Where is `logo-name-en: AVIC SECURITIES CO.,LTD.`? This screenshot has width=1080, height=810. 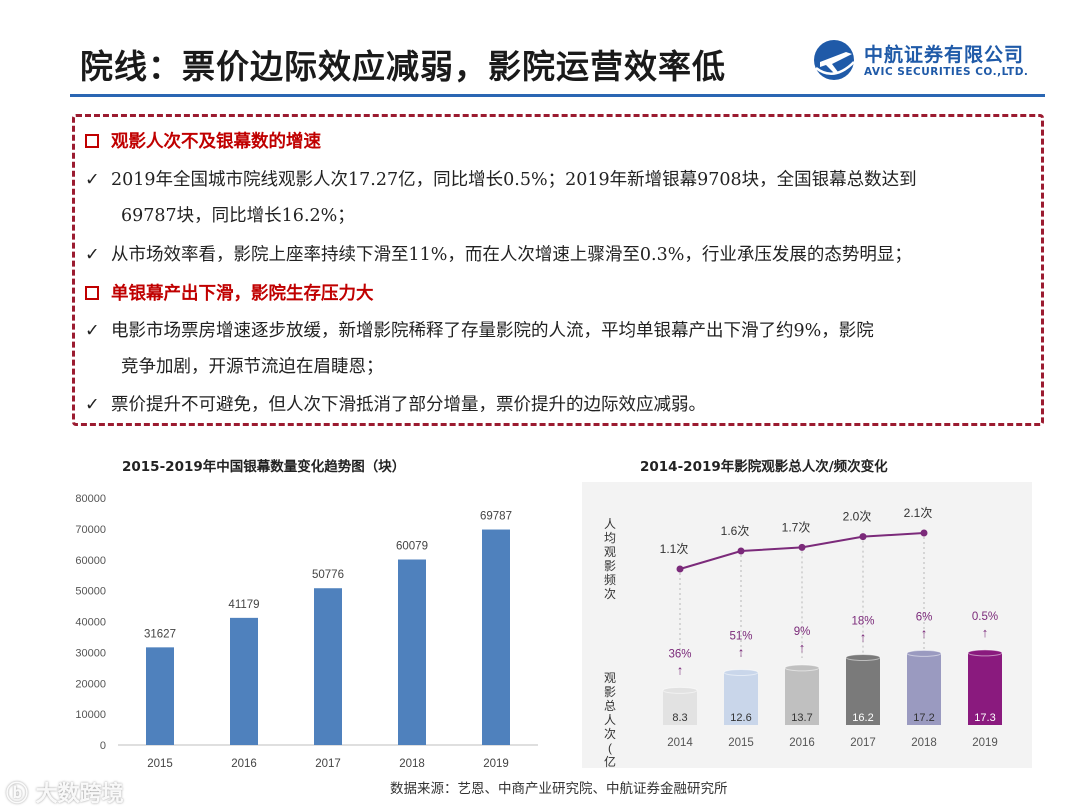 logo-name-en: AVIC SECURITIES CO.,LTD. is located at coordinates (946, 72).